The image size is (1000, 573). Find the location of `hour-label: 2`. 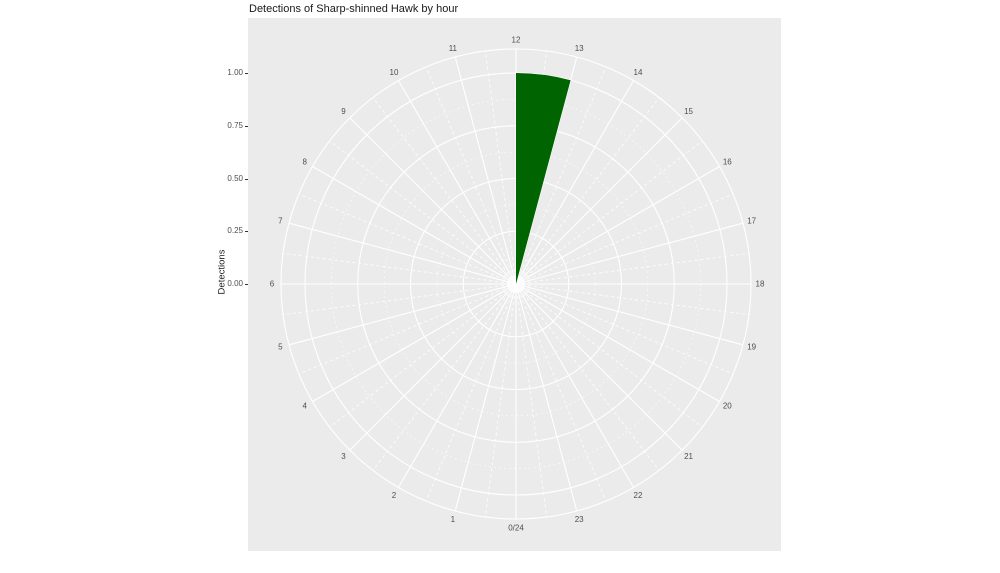

hour-label: 2 is located at coordinates (394, 495).